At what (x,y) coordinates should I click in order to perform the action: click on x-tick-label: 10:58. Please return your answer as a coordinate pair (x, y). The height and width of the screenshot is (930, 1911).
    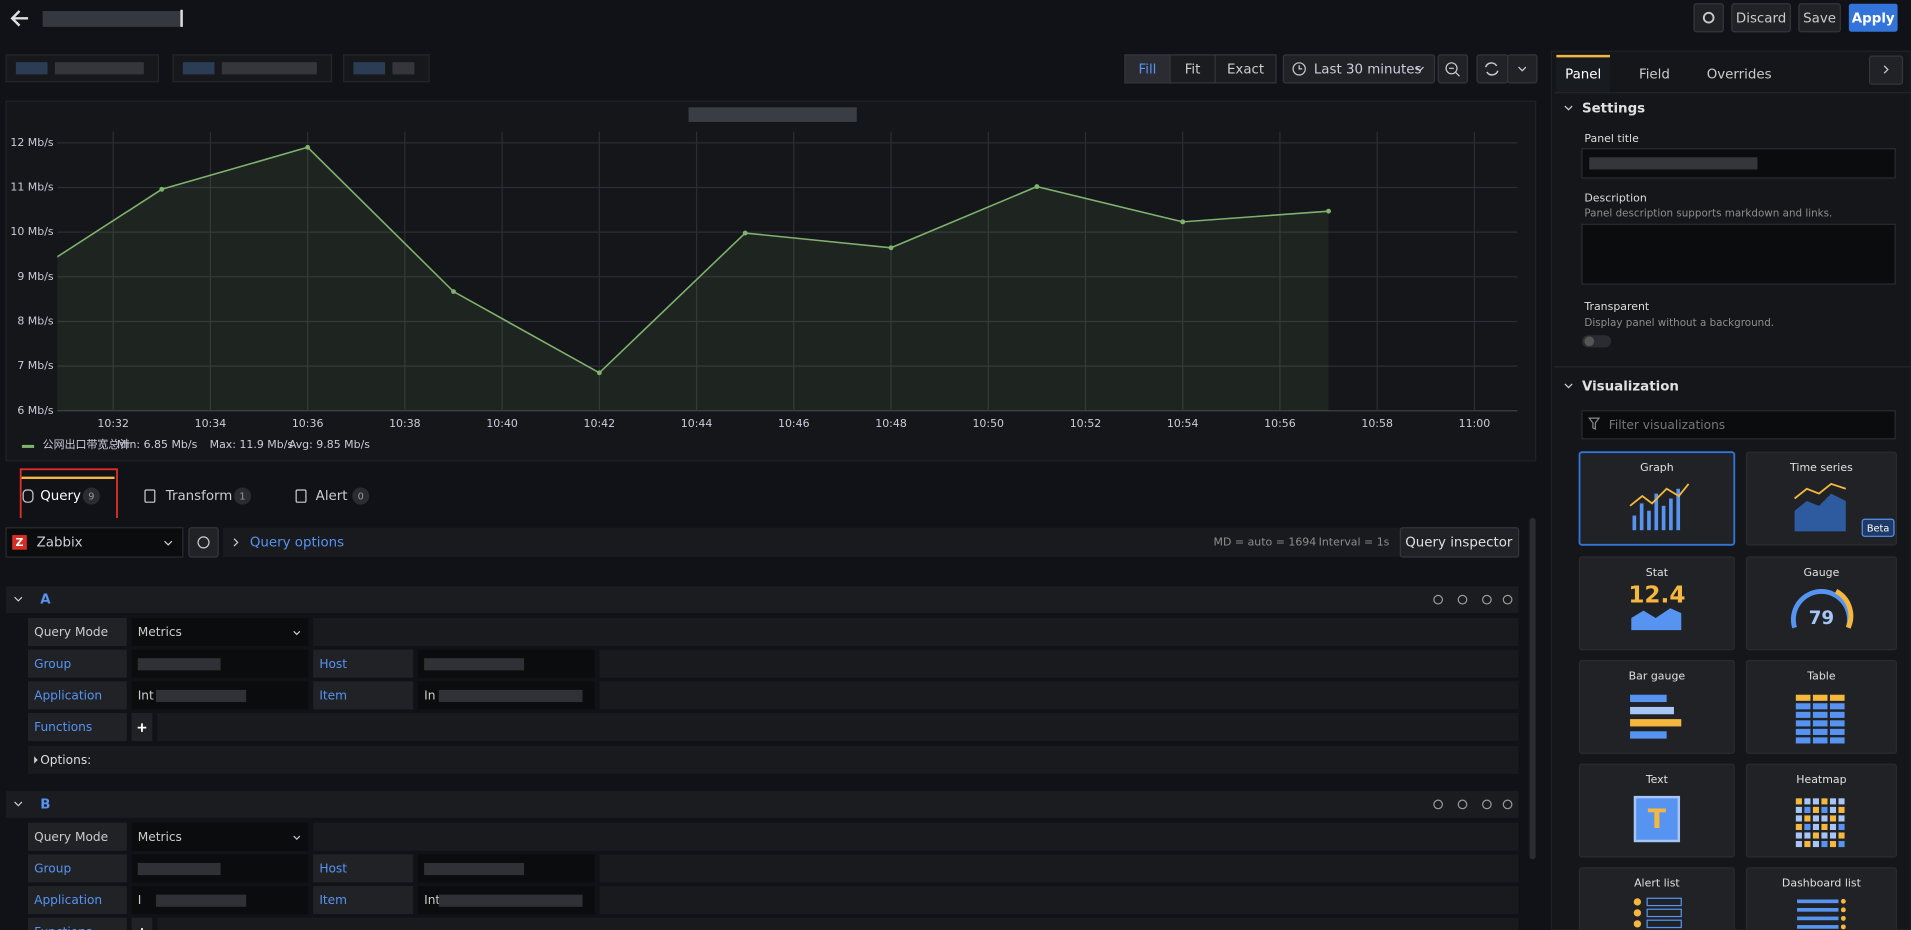
    Looking at the image, I should click on (1377, 423).